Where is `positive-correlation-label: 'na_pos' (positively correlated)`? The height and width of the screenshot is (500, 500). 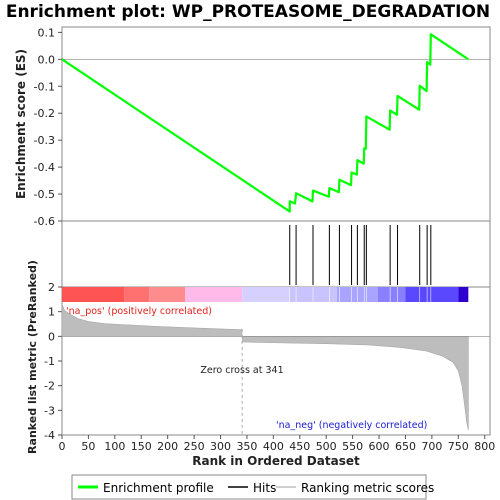 positive-correlation-label: 'na_pos' (positively correlated) is located at coordinates (139, 311).